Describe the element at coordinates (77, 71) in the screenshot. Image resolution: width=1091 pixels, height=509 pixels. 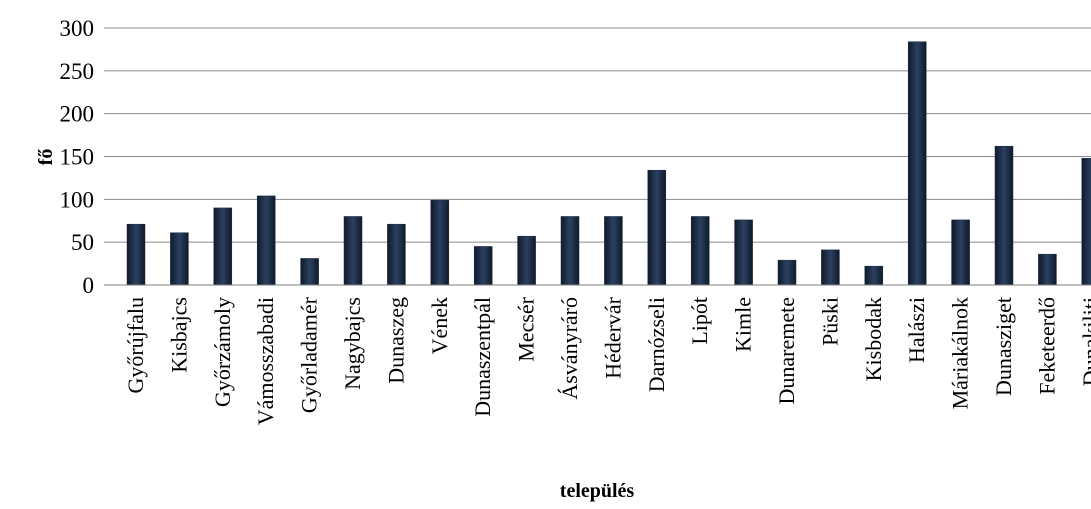
I see `y-tick-label: 250` at that location.